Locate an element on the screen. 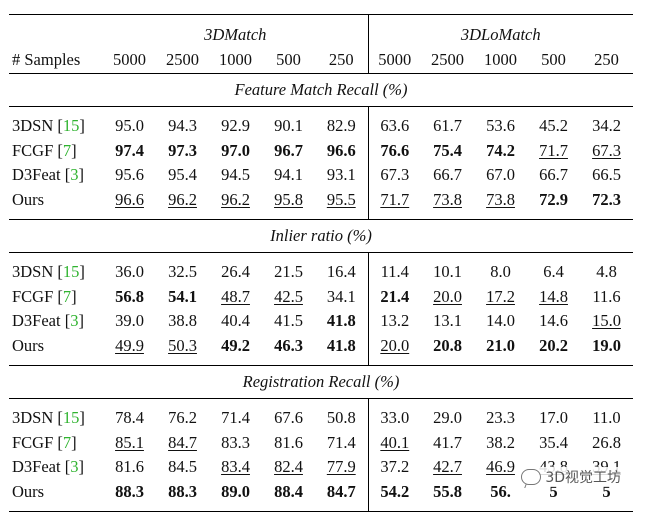  value: 83.3 is located at coordinates (235, 442).